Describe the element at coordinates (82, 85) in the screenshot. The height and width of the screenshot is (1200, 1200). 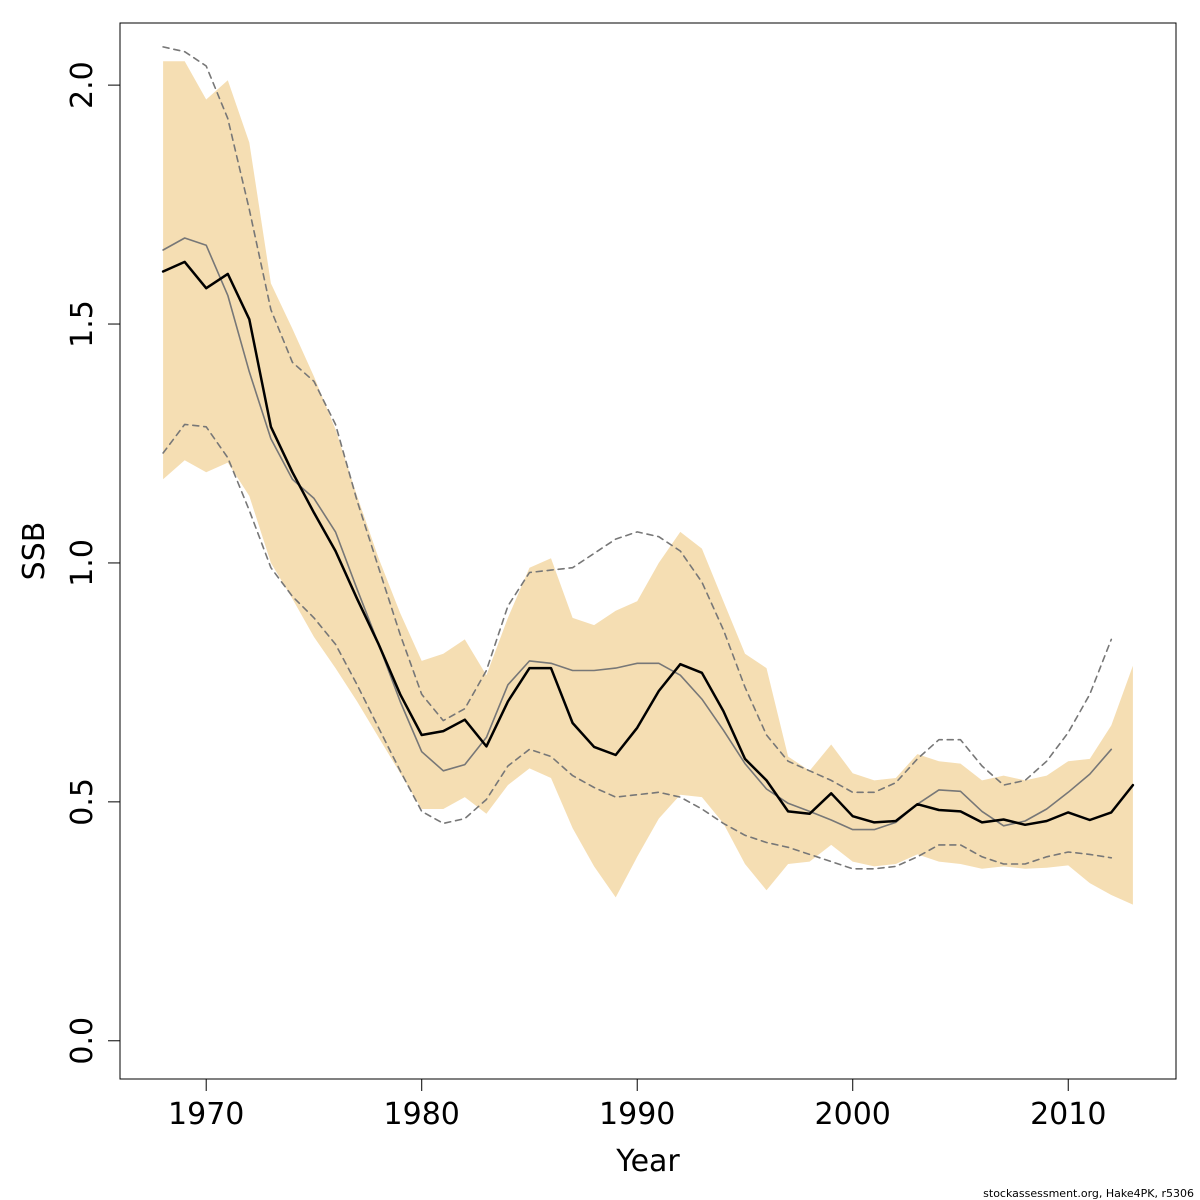
I see `y-tick-label-2: 2.0` at that location.